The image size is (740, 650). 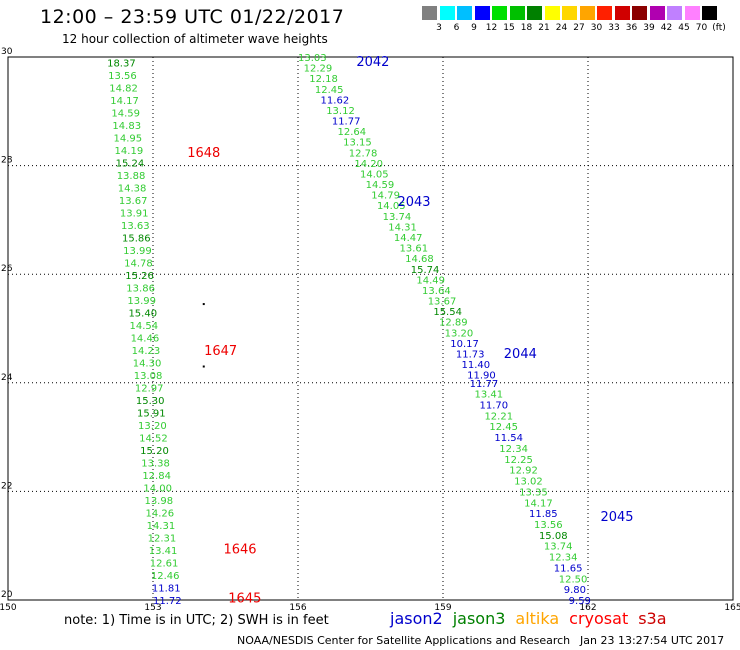 What do you see at coordinates (126, 126) in the screenshot?
I see `data-point-label: 14.83` at bounding box center [126, 126].